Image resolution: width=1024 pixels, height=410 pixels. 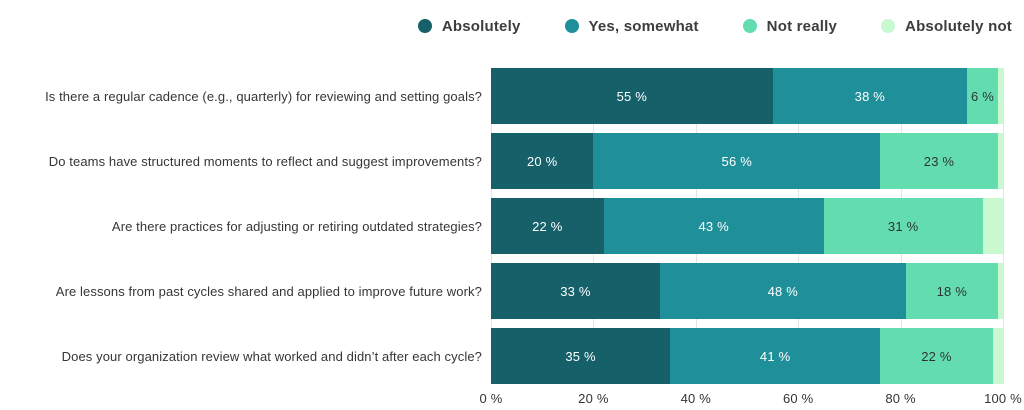 What do you see at coordinates (900, 398) in the screenshot?
I see `axis-tick-label: 80 %` at bounding box center [900, 398].